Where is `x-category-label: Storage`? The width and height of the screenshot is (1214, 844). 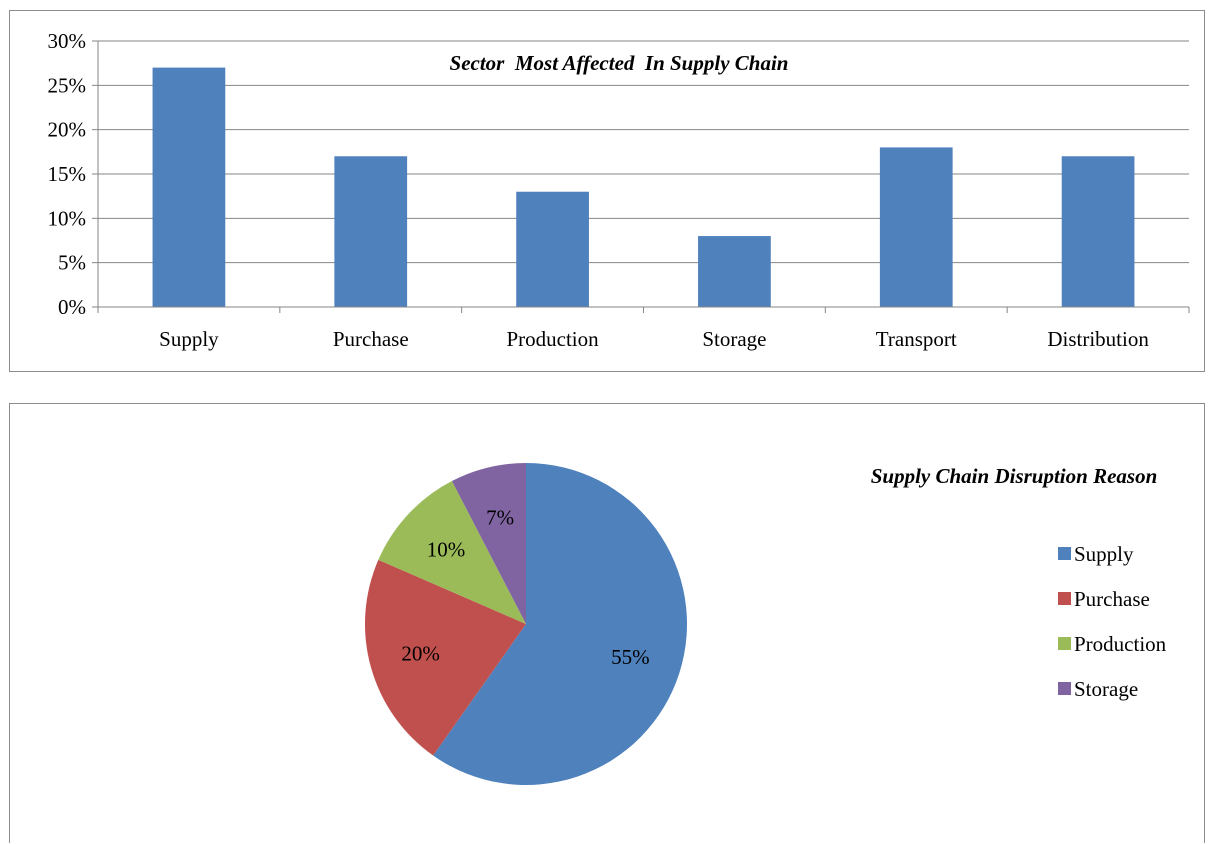 x-category-label: Storage is located at coordinates (734, 339).